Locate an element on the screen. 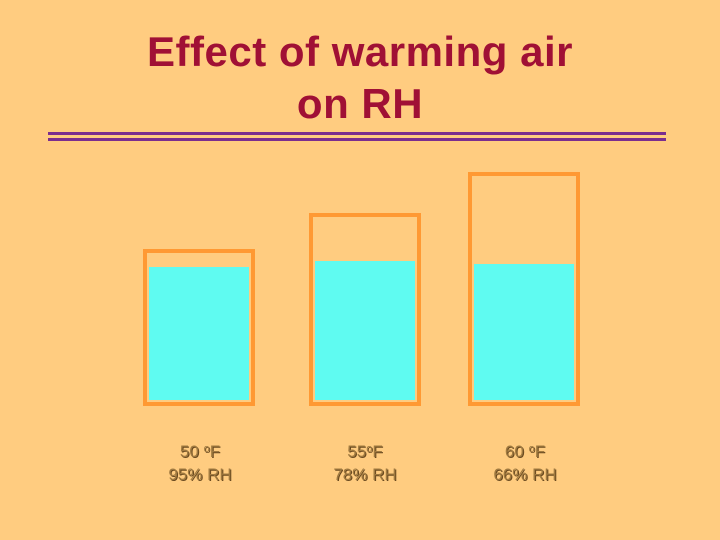  air-container-55f is located at coordinates (365, 309).